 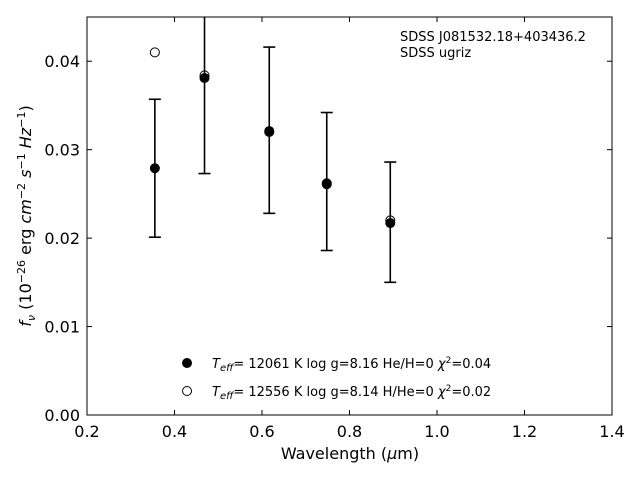 I want to click on y-tick-label: 0.03, so click(x=62, y=150).